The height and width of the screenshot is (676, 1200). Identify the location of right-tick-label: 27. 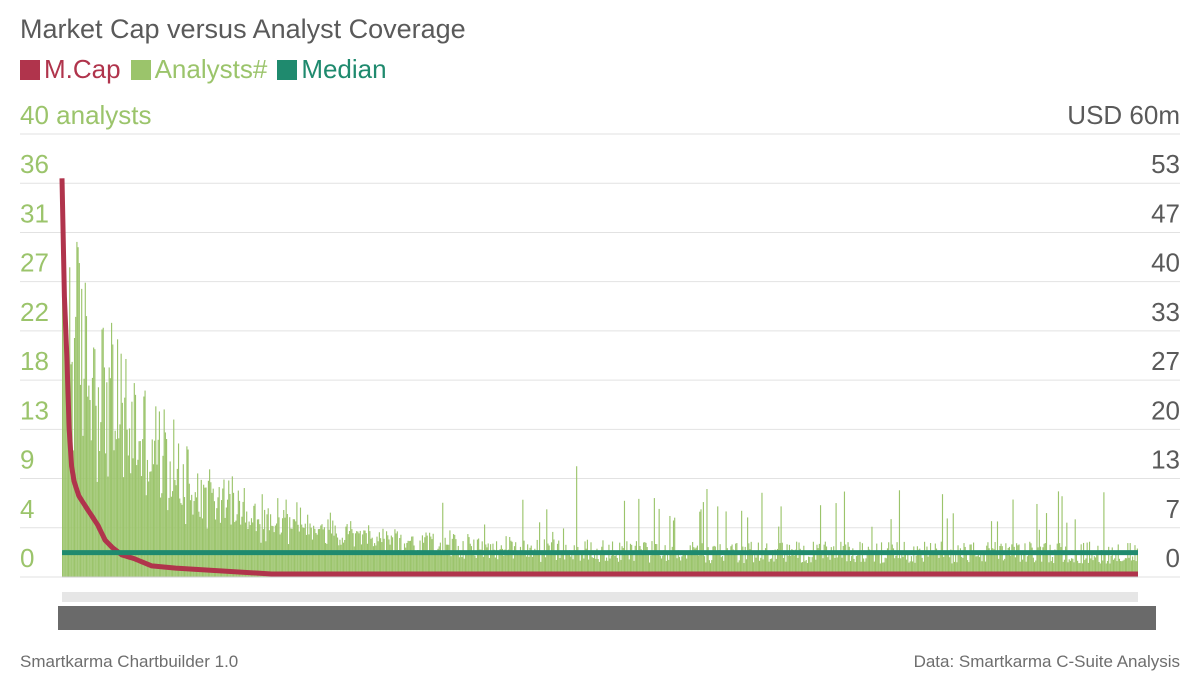
(1165, 361).